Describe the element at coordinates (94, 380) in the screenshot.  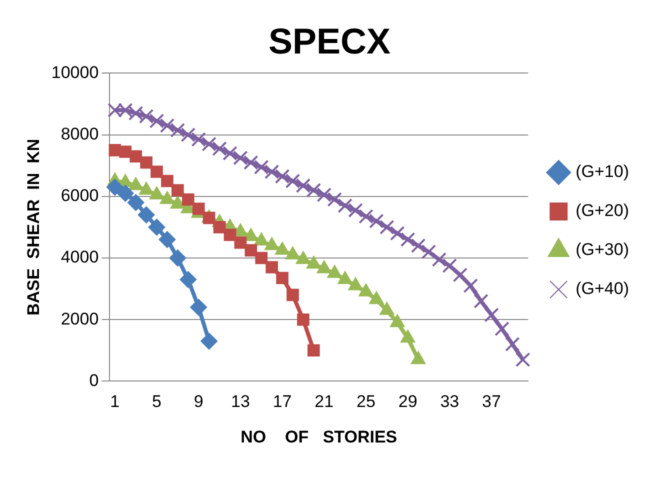
I see `y-tick-label: 0` at that location.